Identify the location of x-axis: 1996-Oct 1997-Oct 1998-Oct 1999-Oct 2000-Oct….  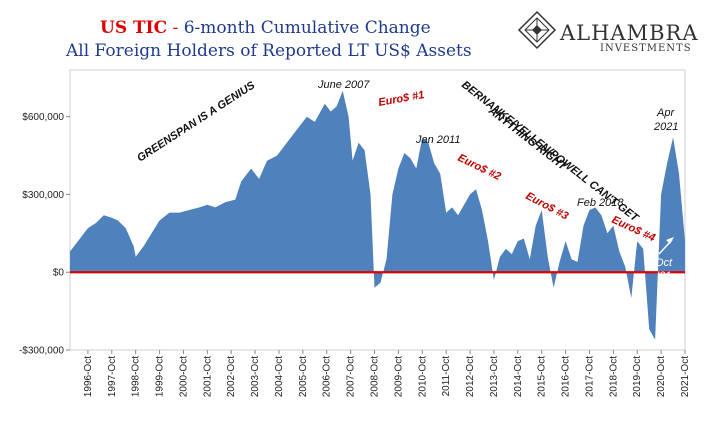
(387, 373).